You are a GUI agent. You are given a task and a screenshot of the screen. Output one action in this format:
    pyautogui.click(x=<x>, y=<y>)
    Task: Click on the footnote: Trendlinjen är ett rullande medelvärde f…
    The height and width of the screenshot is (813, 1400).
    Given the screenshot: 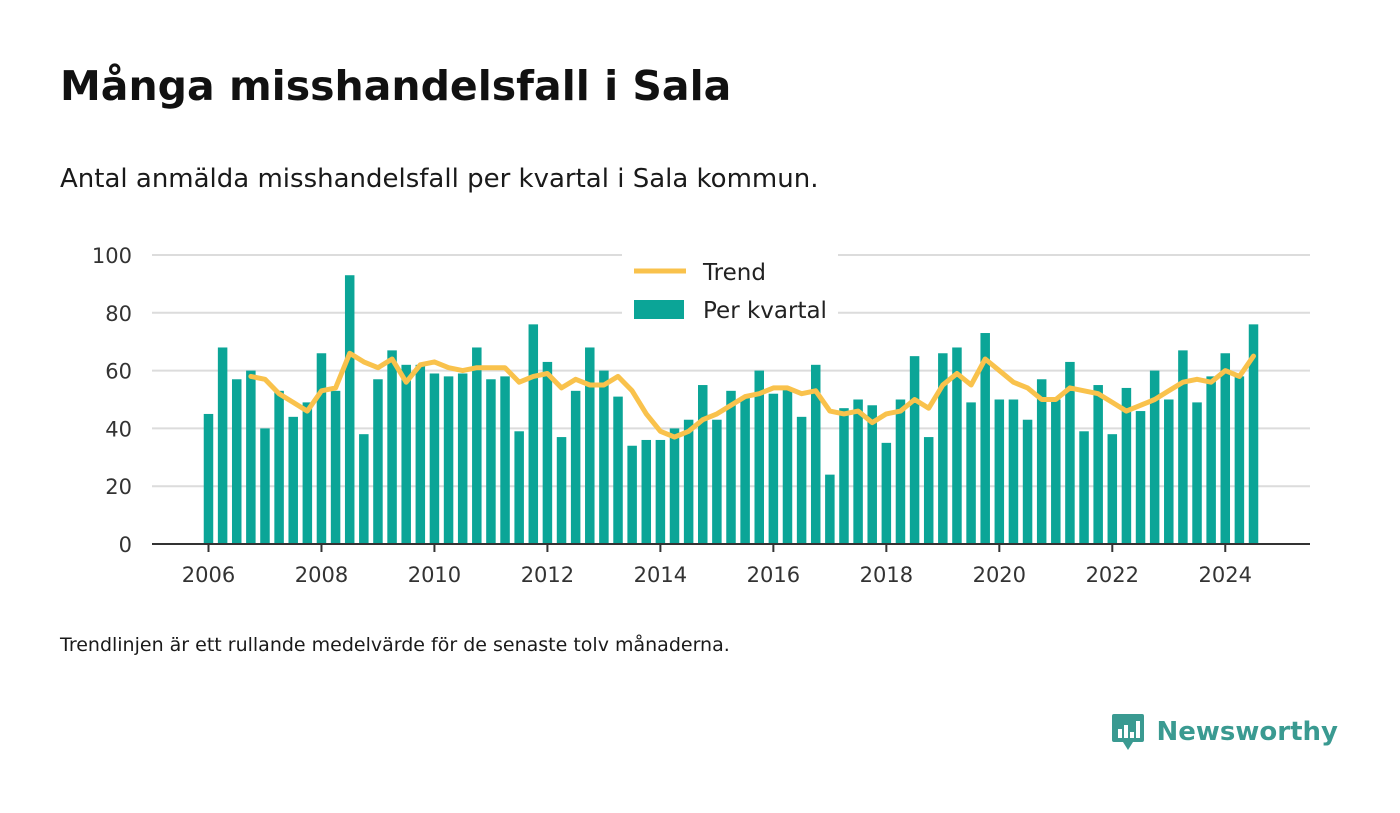 What is the action you would take?
    pyautogui.click(x=395, y=645)
    